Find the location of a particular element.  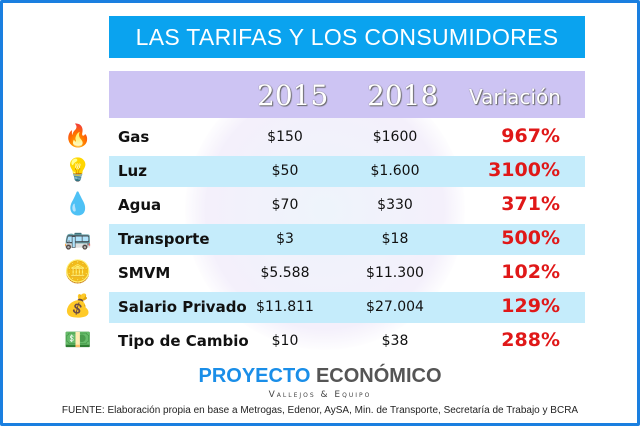

value-2018: $1.600 is located at coordinates (395, 171).